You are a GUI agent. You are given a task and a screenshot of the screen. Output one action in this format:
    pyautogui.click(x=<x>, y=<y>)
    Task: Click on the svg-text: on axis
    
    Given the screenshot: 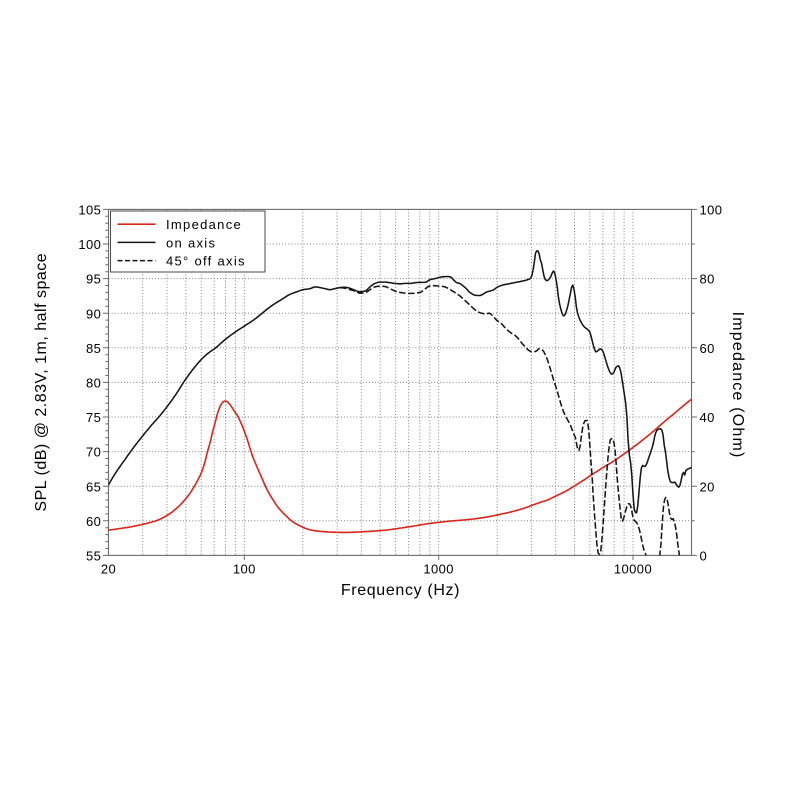 What is the action you would take?
    pyautogui.click(x=191, y=242)
    